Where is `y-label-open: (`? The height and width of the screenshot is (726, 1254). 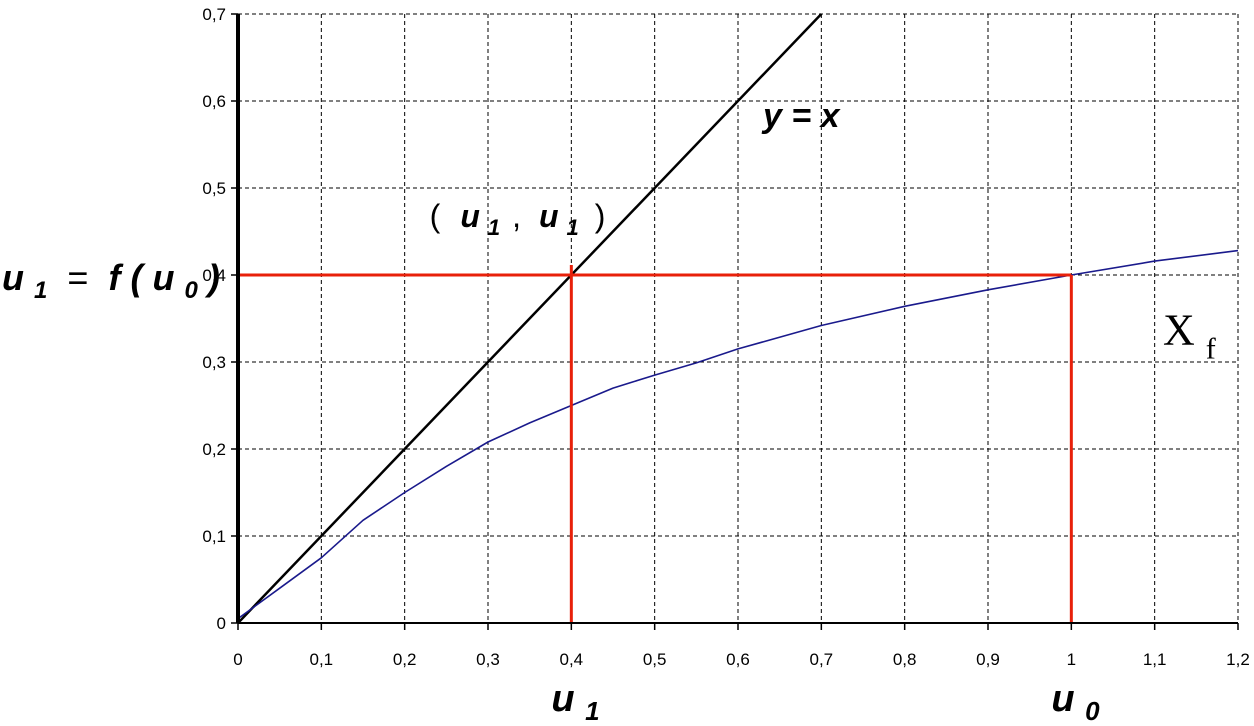
y-label-open: ( is located at coordinates (138, 277).